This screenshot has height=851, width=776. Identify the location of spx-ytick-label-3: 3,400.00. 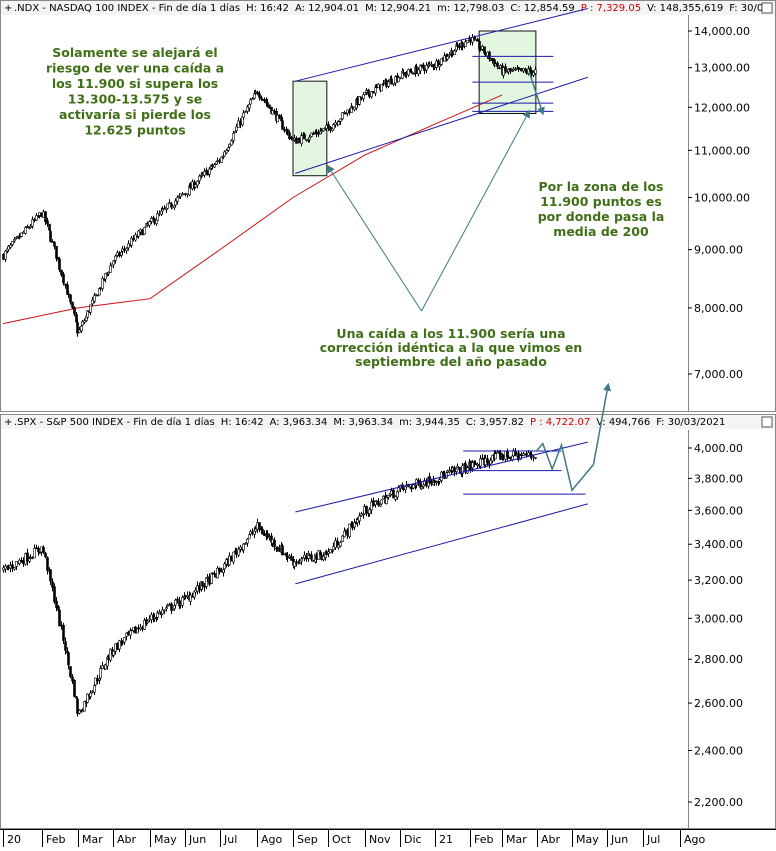
(718, 544).